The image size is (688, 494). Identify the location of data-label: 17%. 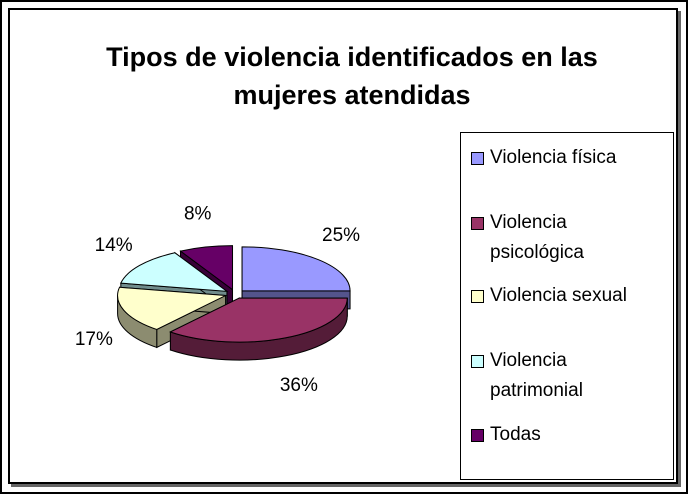
(94, 339).